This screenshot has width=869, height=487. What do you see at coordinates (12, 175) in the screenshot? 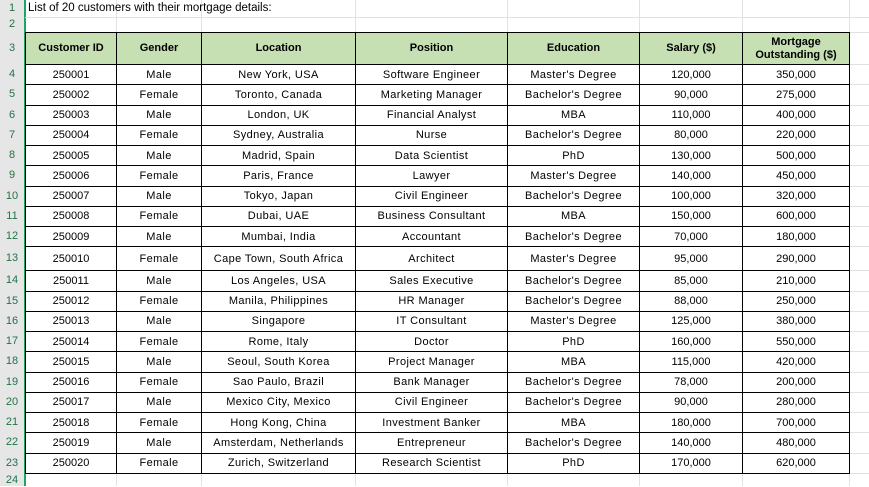
I see `row-number: 9` at bounding box center [12, 175].